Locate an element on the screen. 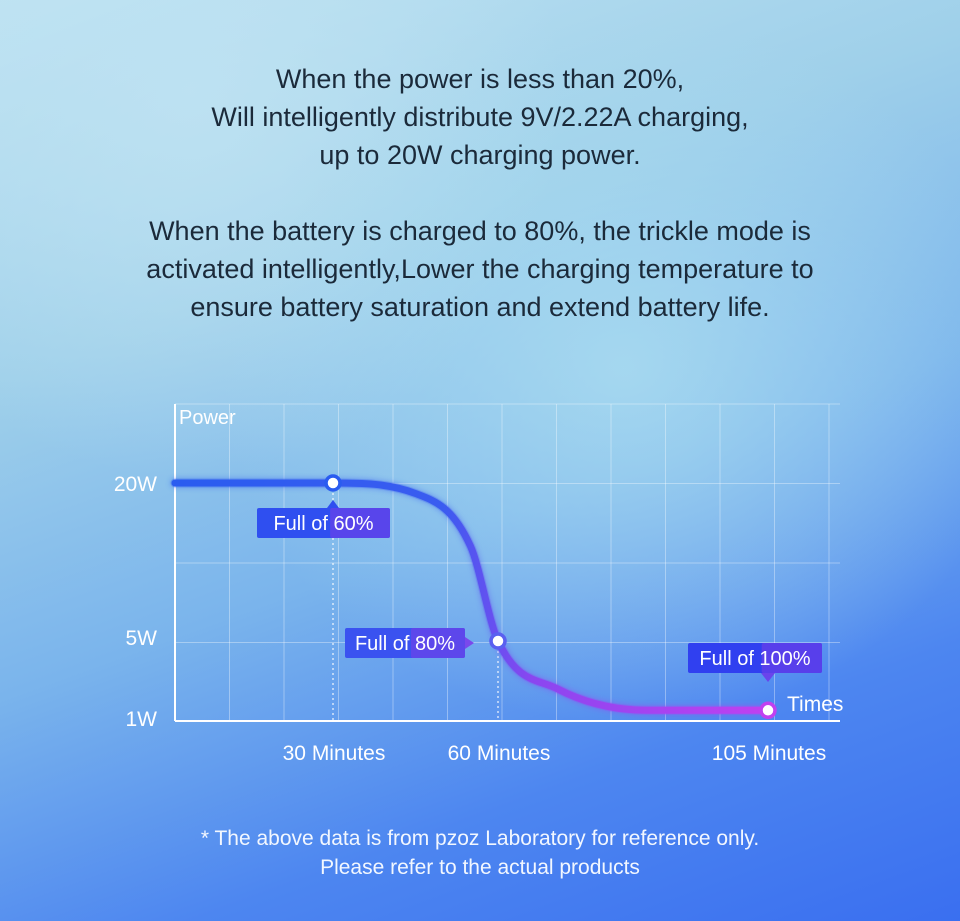  y-tick-label: 1W is located at coordinates (142, 719).